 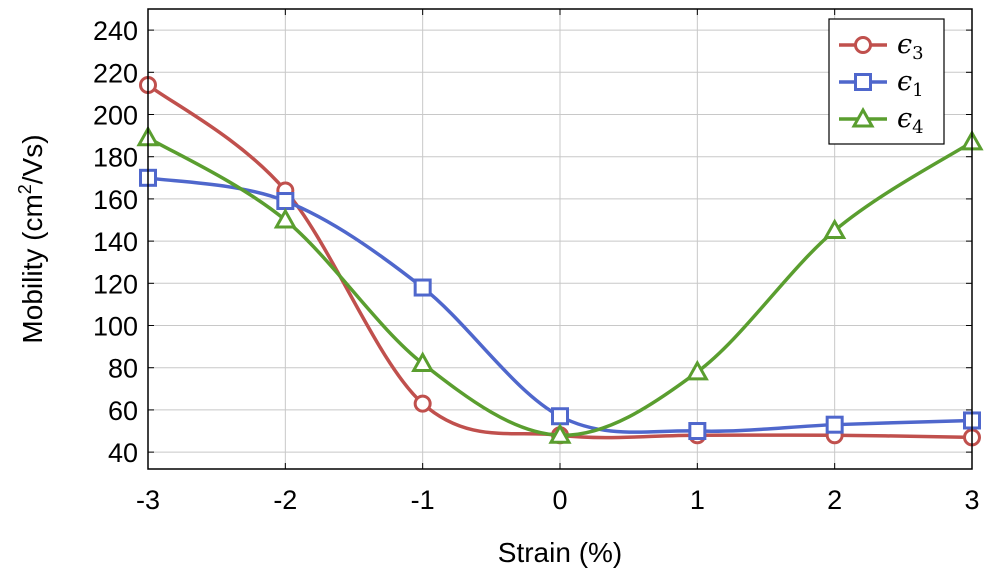 I want to click on y-axis-label-main: Mobility (cm, so click(x=32, y=268).